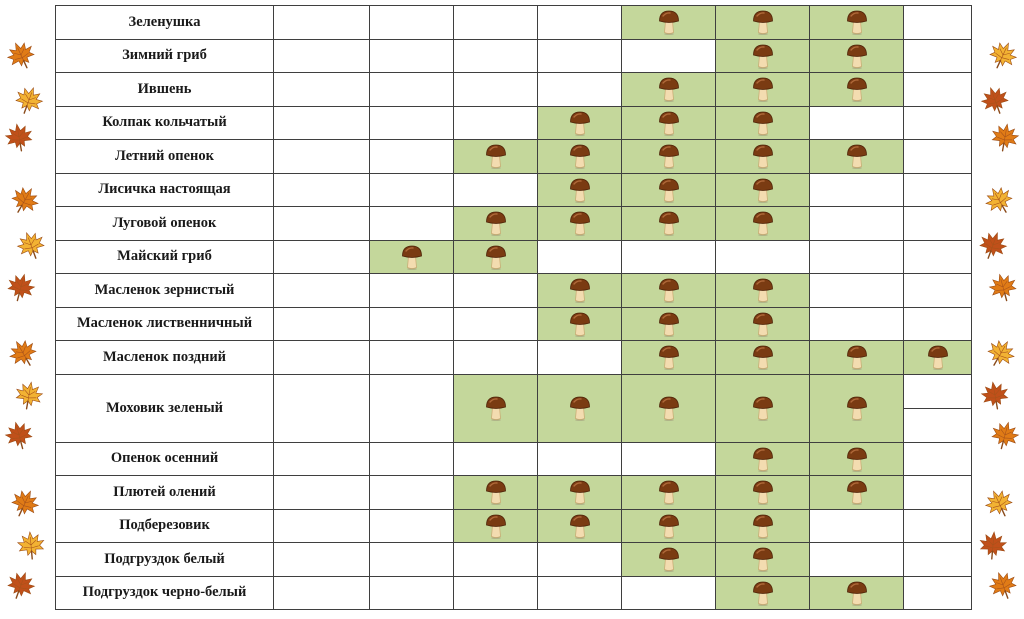  I want to click on mushroom-name: Луговой опенок, so click(164, 223).